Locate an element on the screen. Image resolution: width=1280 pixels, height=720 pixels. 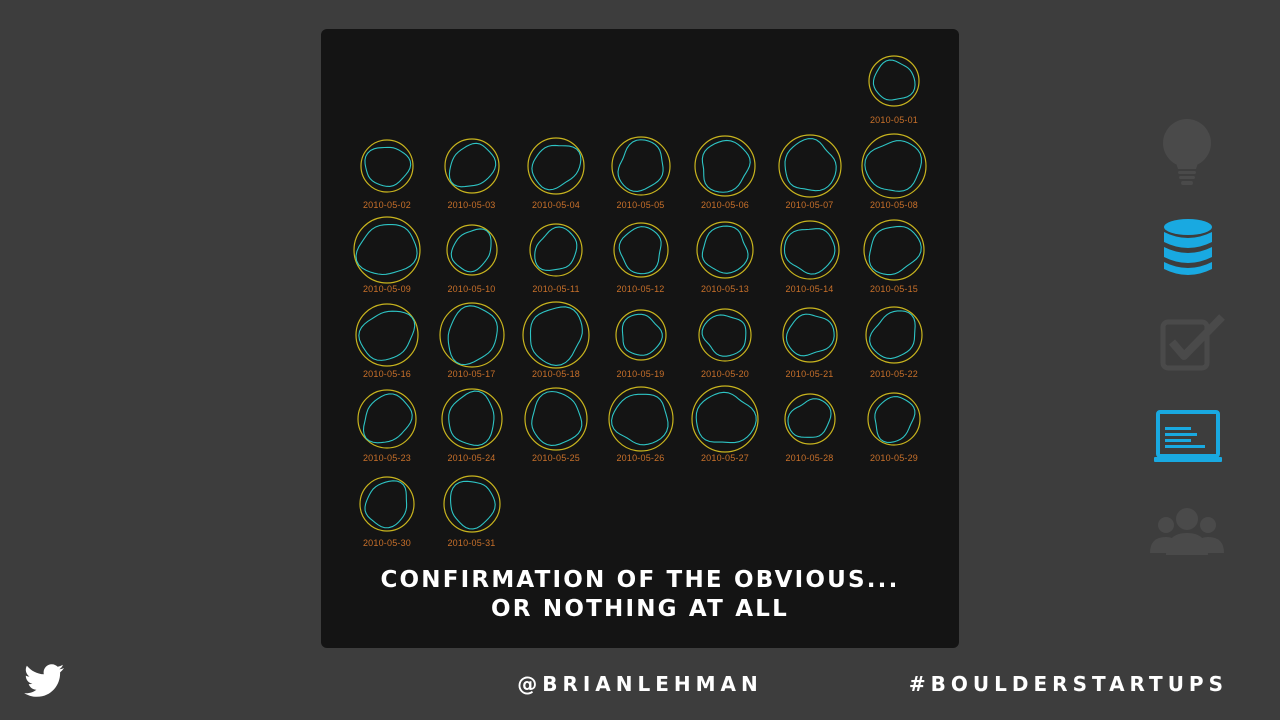
day-cell: 2010-05-07 is located at coordinates (810, 172).